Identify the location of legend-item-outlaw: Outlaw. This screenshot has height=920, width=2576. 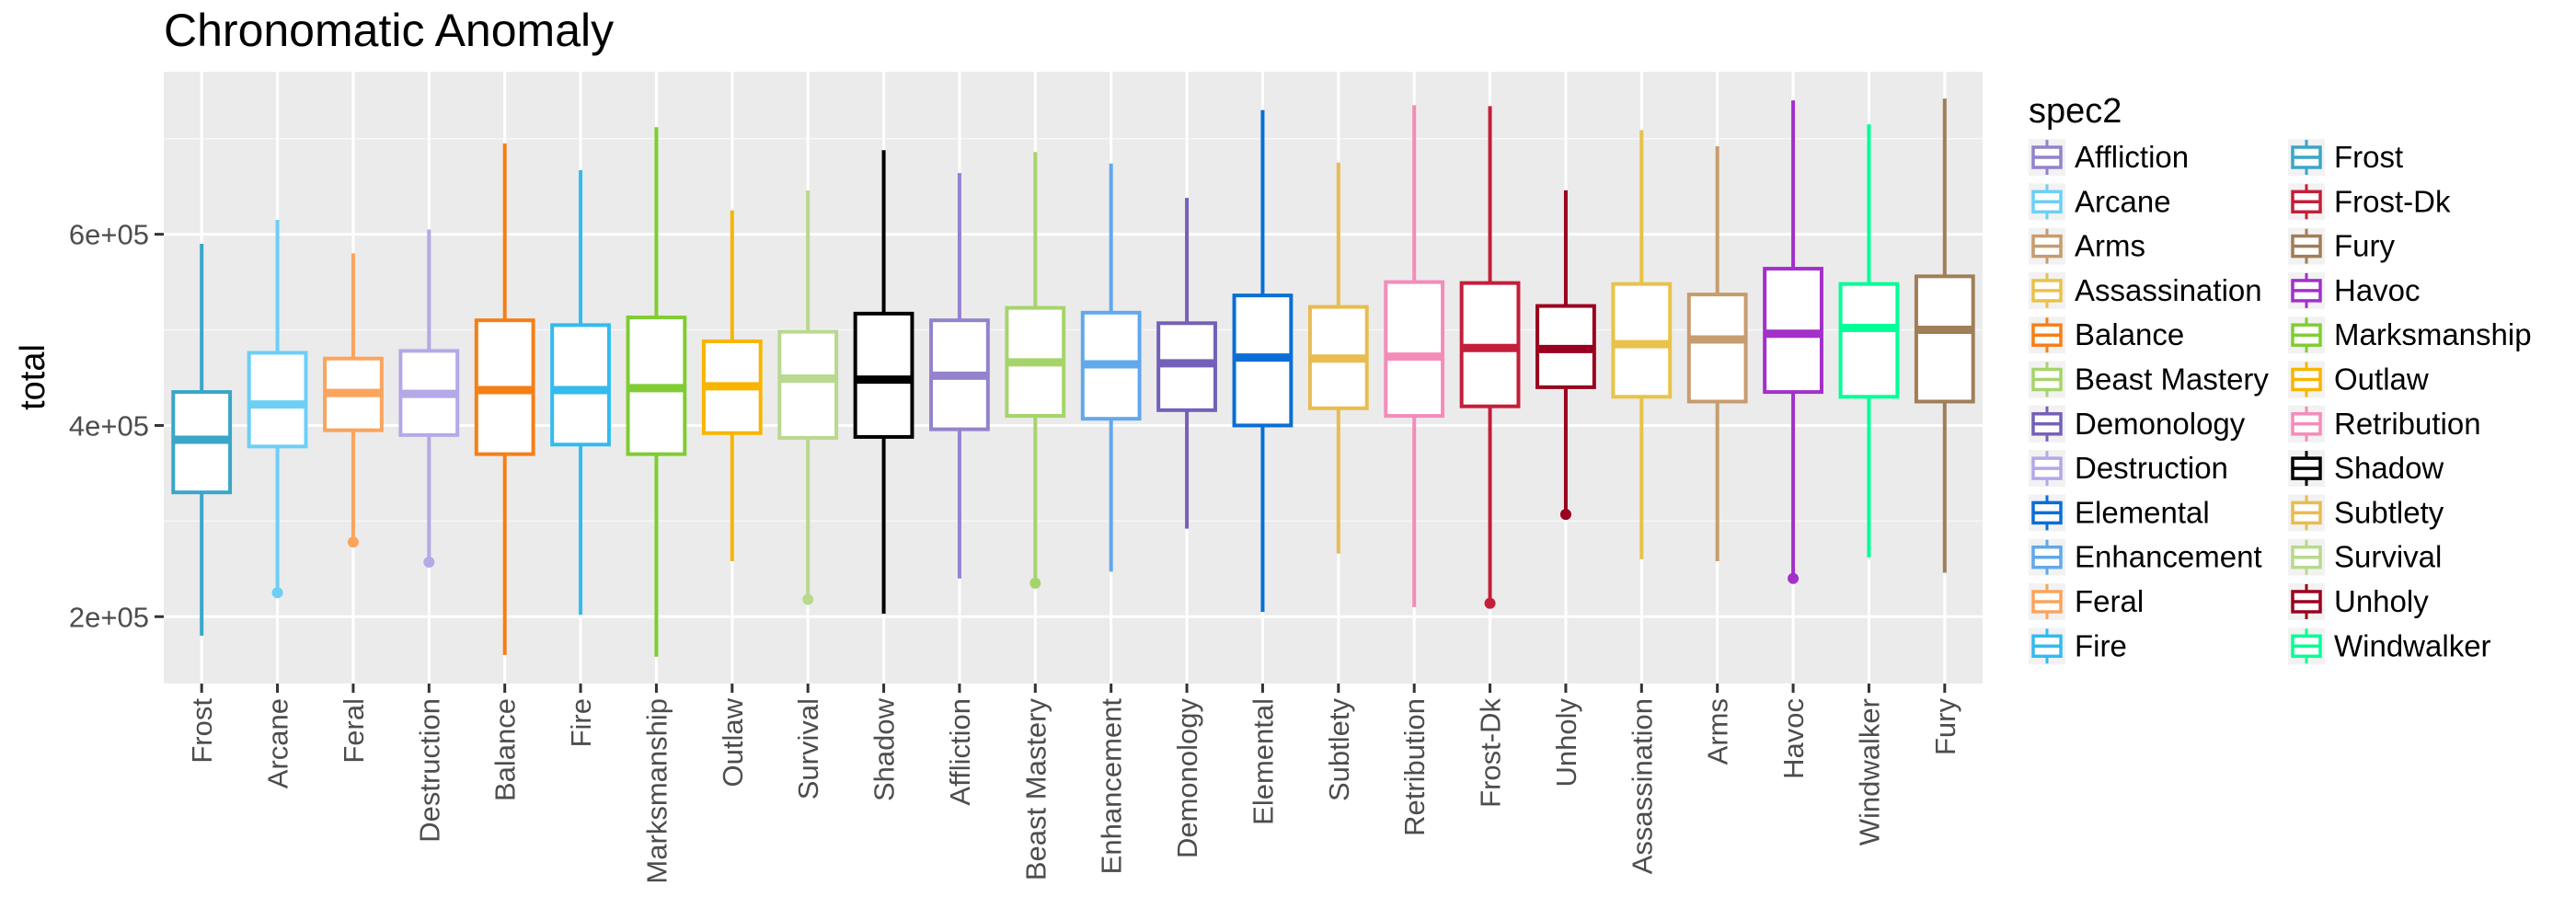
(2358, 379).